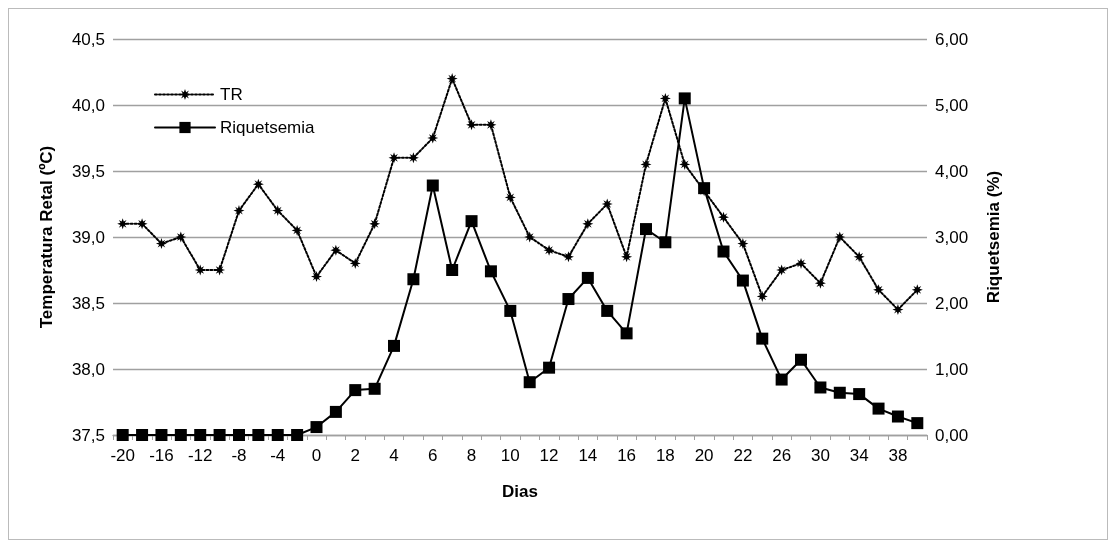 The height and width of the screenshot is (548, 1118). Describe the element at coordinates (88, 237) in the screenshot. I see `y-tick-label: 39,0` at that location.